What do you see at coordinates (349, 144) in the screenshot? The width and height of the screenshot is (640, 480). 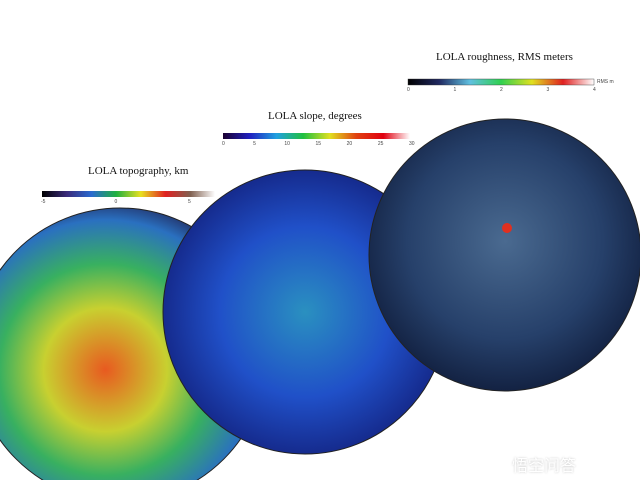 I see `colorbar-tick: 20` at bounding box center [349, 144].